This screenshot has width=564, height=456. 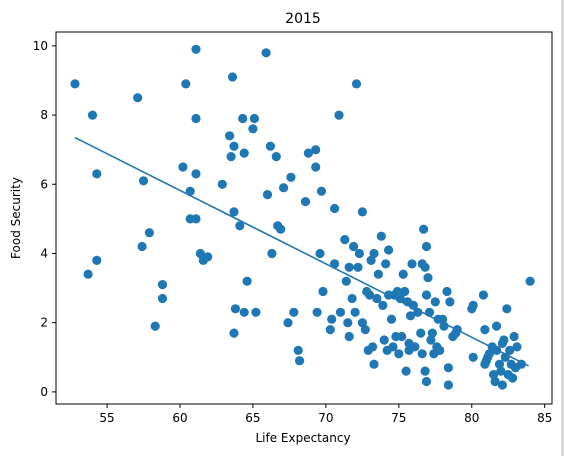 I want to click on x-axis-ticks: 55 60 65 70 75 80 85, so click(x=325, y=414).